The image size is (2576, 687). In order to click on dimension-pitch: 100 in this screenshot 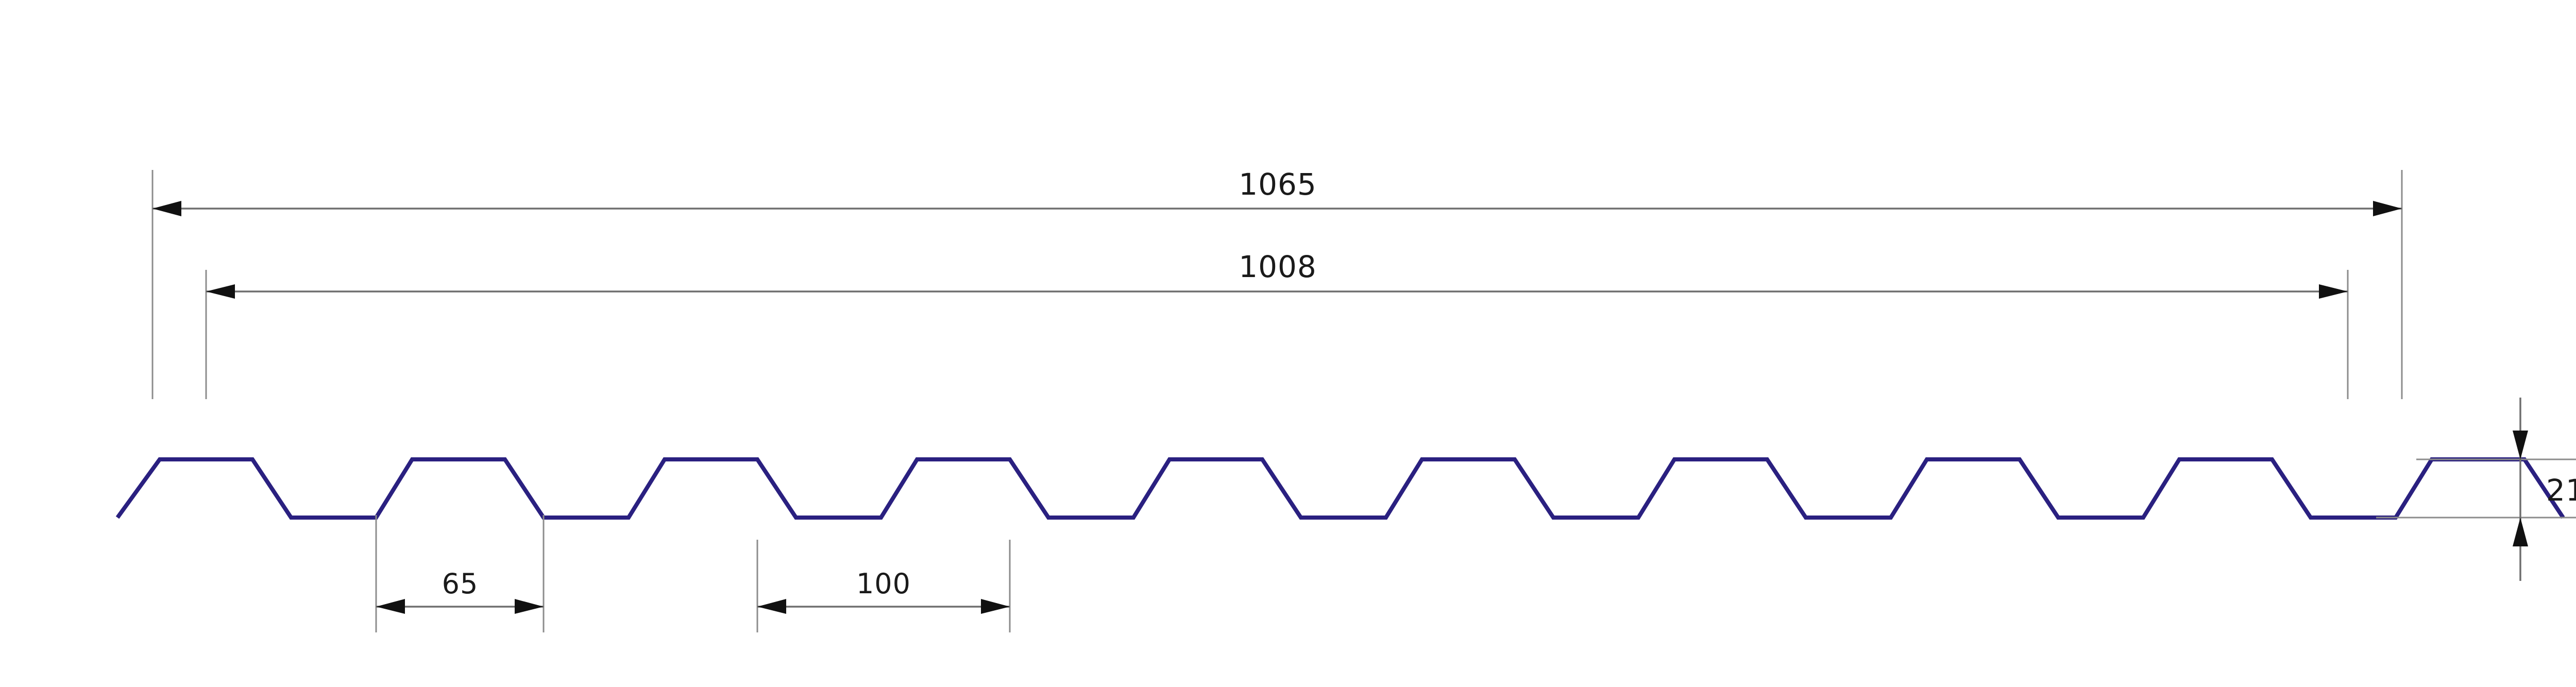, I will do `click(883, 586)`.